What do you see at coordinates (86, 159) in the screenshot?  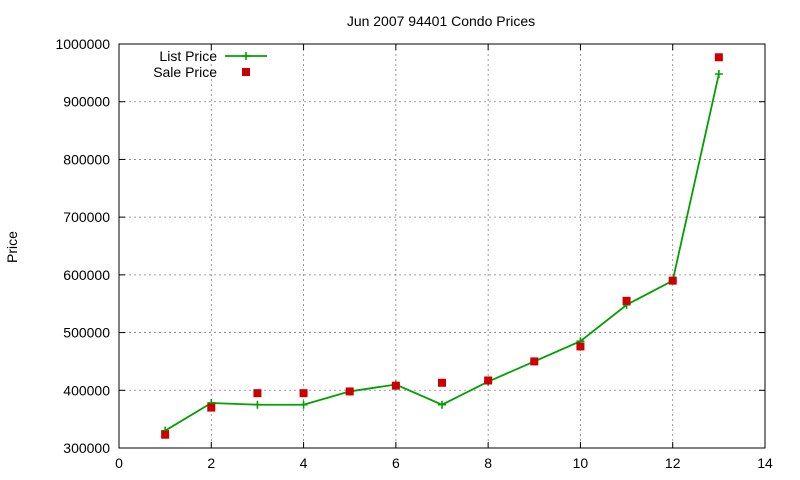 I see `y-tick-label: 800000` at bounding box center [86, 159].